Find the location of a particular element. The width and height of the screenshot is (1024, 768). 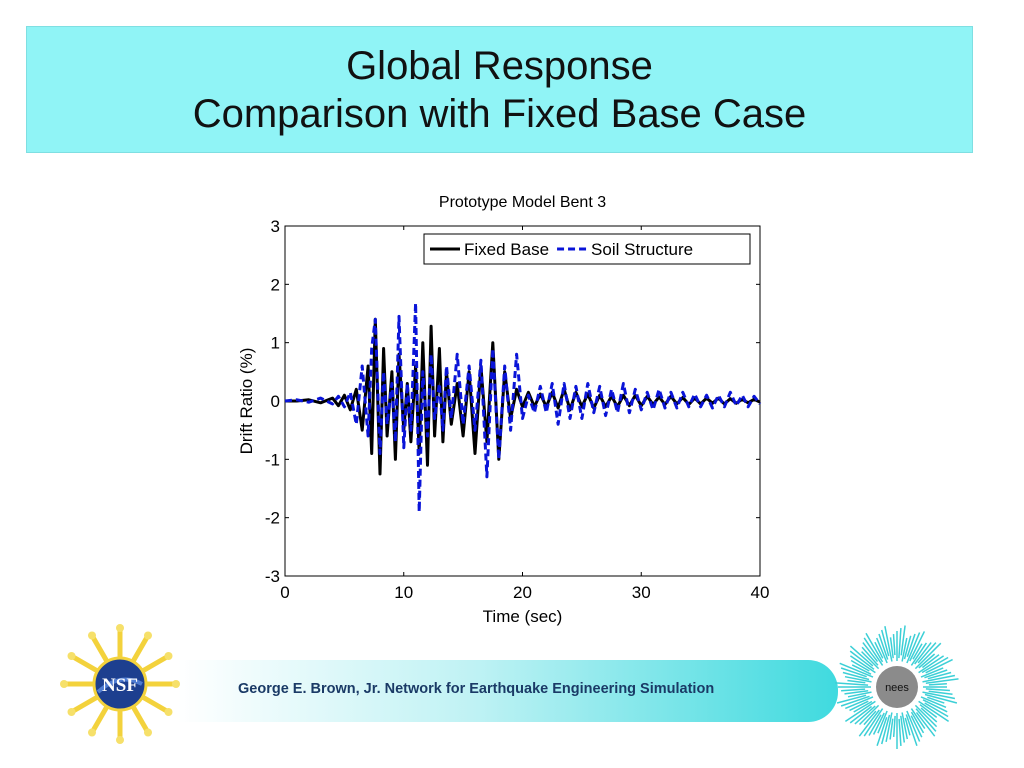

x-tick-label: 20 is located at coordinates (522, 592).